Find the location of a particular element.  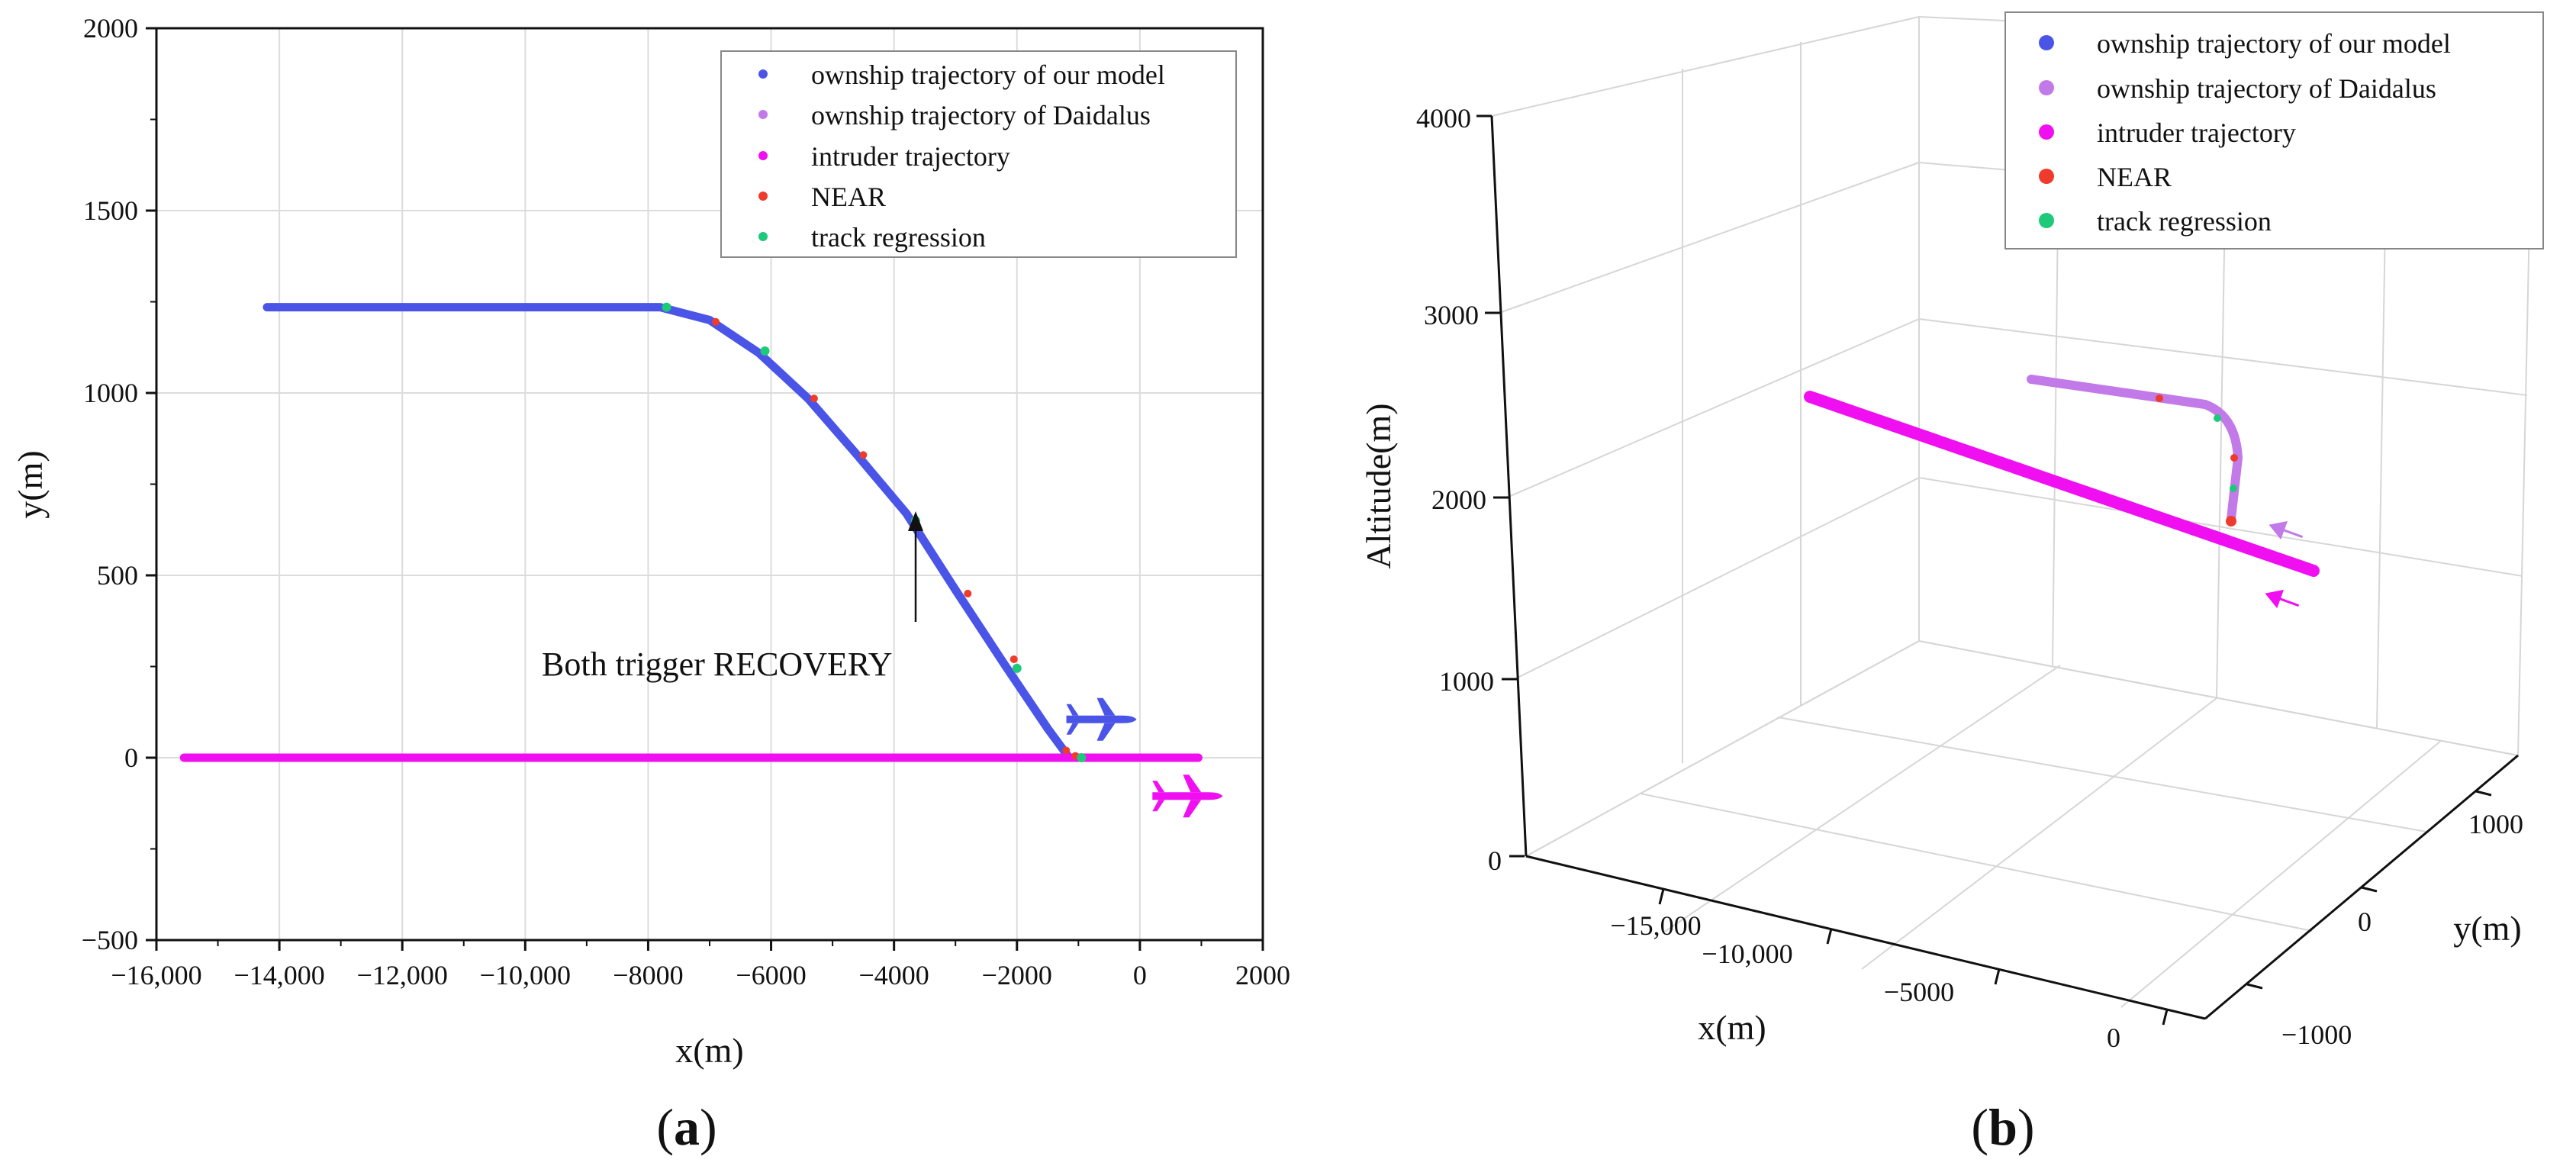

legend-b-marker-ownship is located at coordinates (2046, 42).